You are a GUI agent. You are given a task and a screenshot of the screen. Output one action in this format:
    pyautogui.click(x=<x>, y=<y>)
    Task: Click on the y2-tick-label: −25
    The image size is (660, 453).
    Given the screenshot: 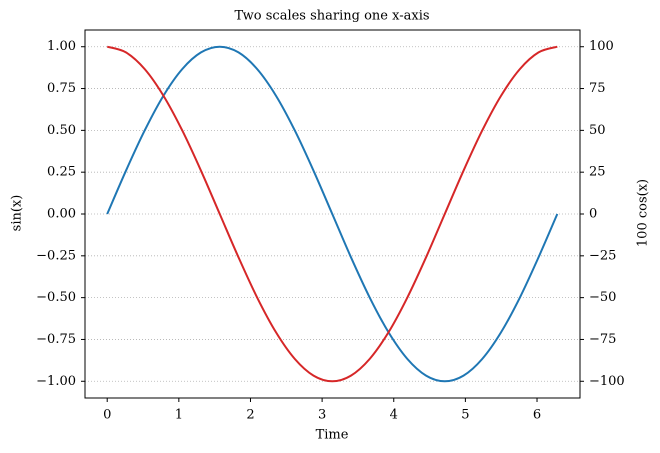 What is the action you would take?
    pyautogui.click(x=602, y=255)
    